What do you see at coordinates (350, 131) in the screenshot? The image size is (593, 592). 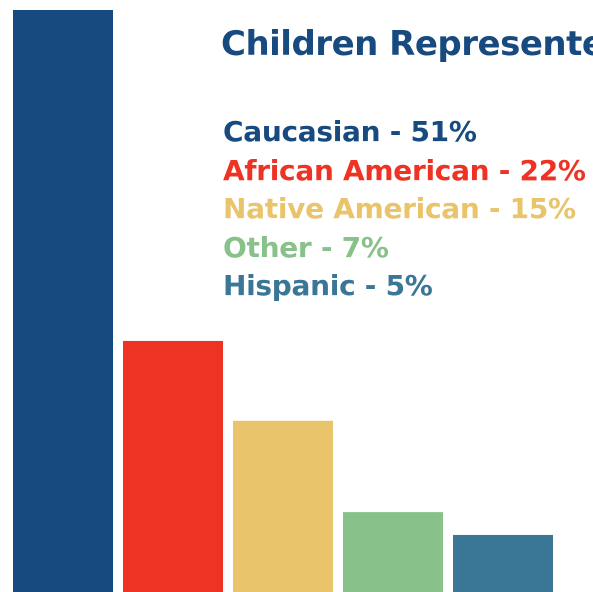 I see `legend-entry-caucasian: Caucasian - 51%` at bounding box center [350, 131].